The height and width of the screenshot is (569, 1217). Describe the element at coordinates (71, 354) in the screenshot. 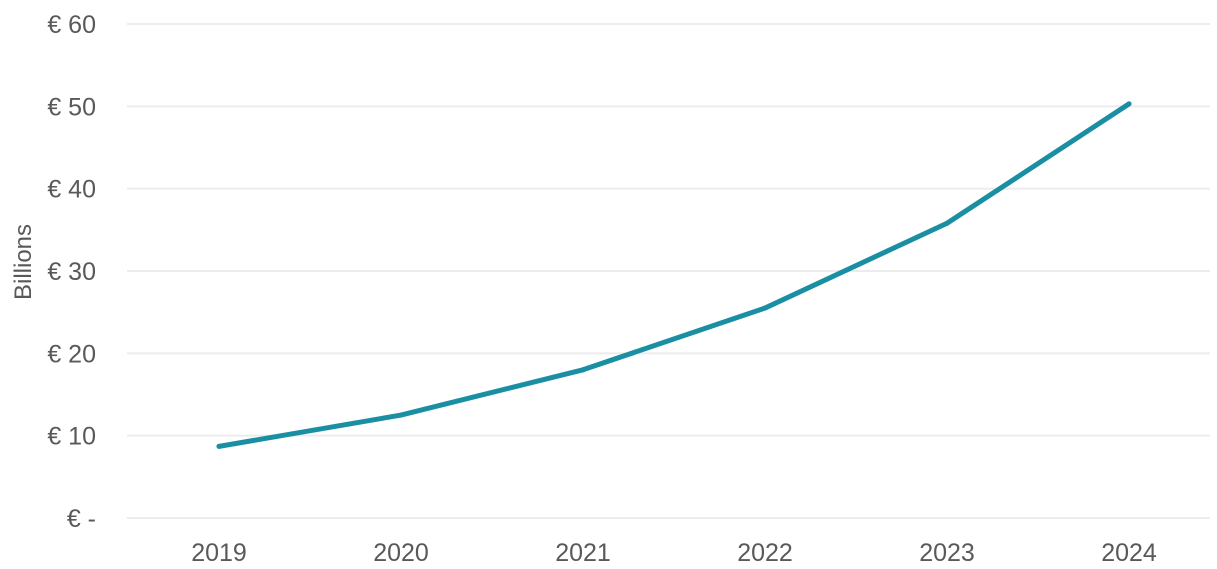

I see `y-tick-label: € 20` at that location.